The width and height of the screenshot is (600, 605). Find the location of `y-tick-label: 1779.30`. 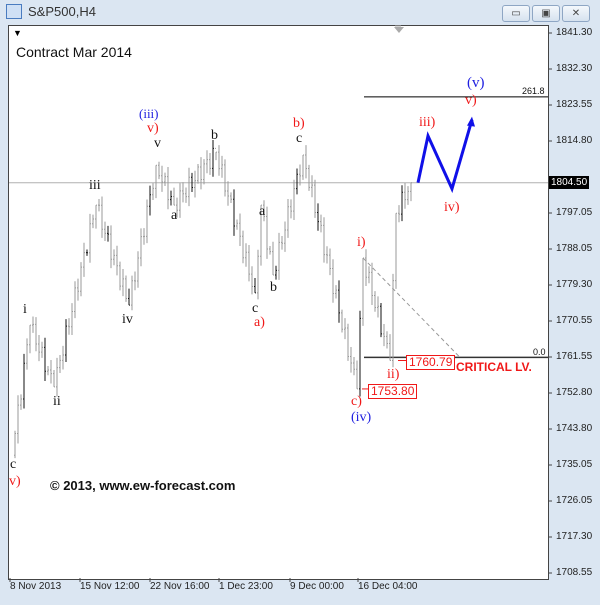

y-tick-label: 1779.30 is located at coordinates (574, 284).